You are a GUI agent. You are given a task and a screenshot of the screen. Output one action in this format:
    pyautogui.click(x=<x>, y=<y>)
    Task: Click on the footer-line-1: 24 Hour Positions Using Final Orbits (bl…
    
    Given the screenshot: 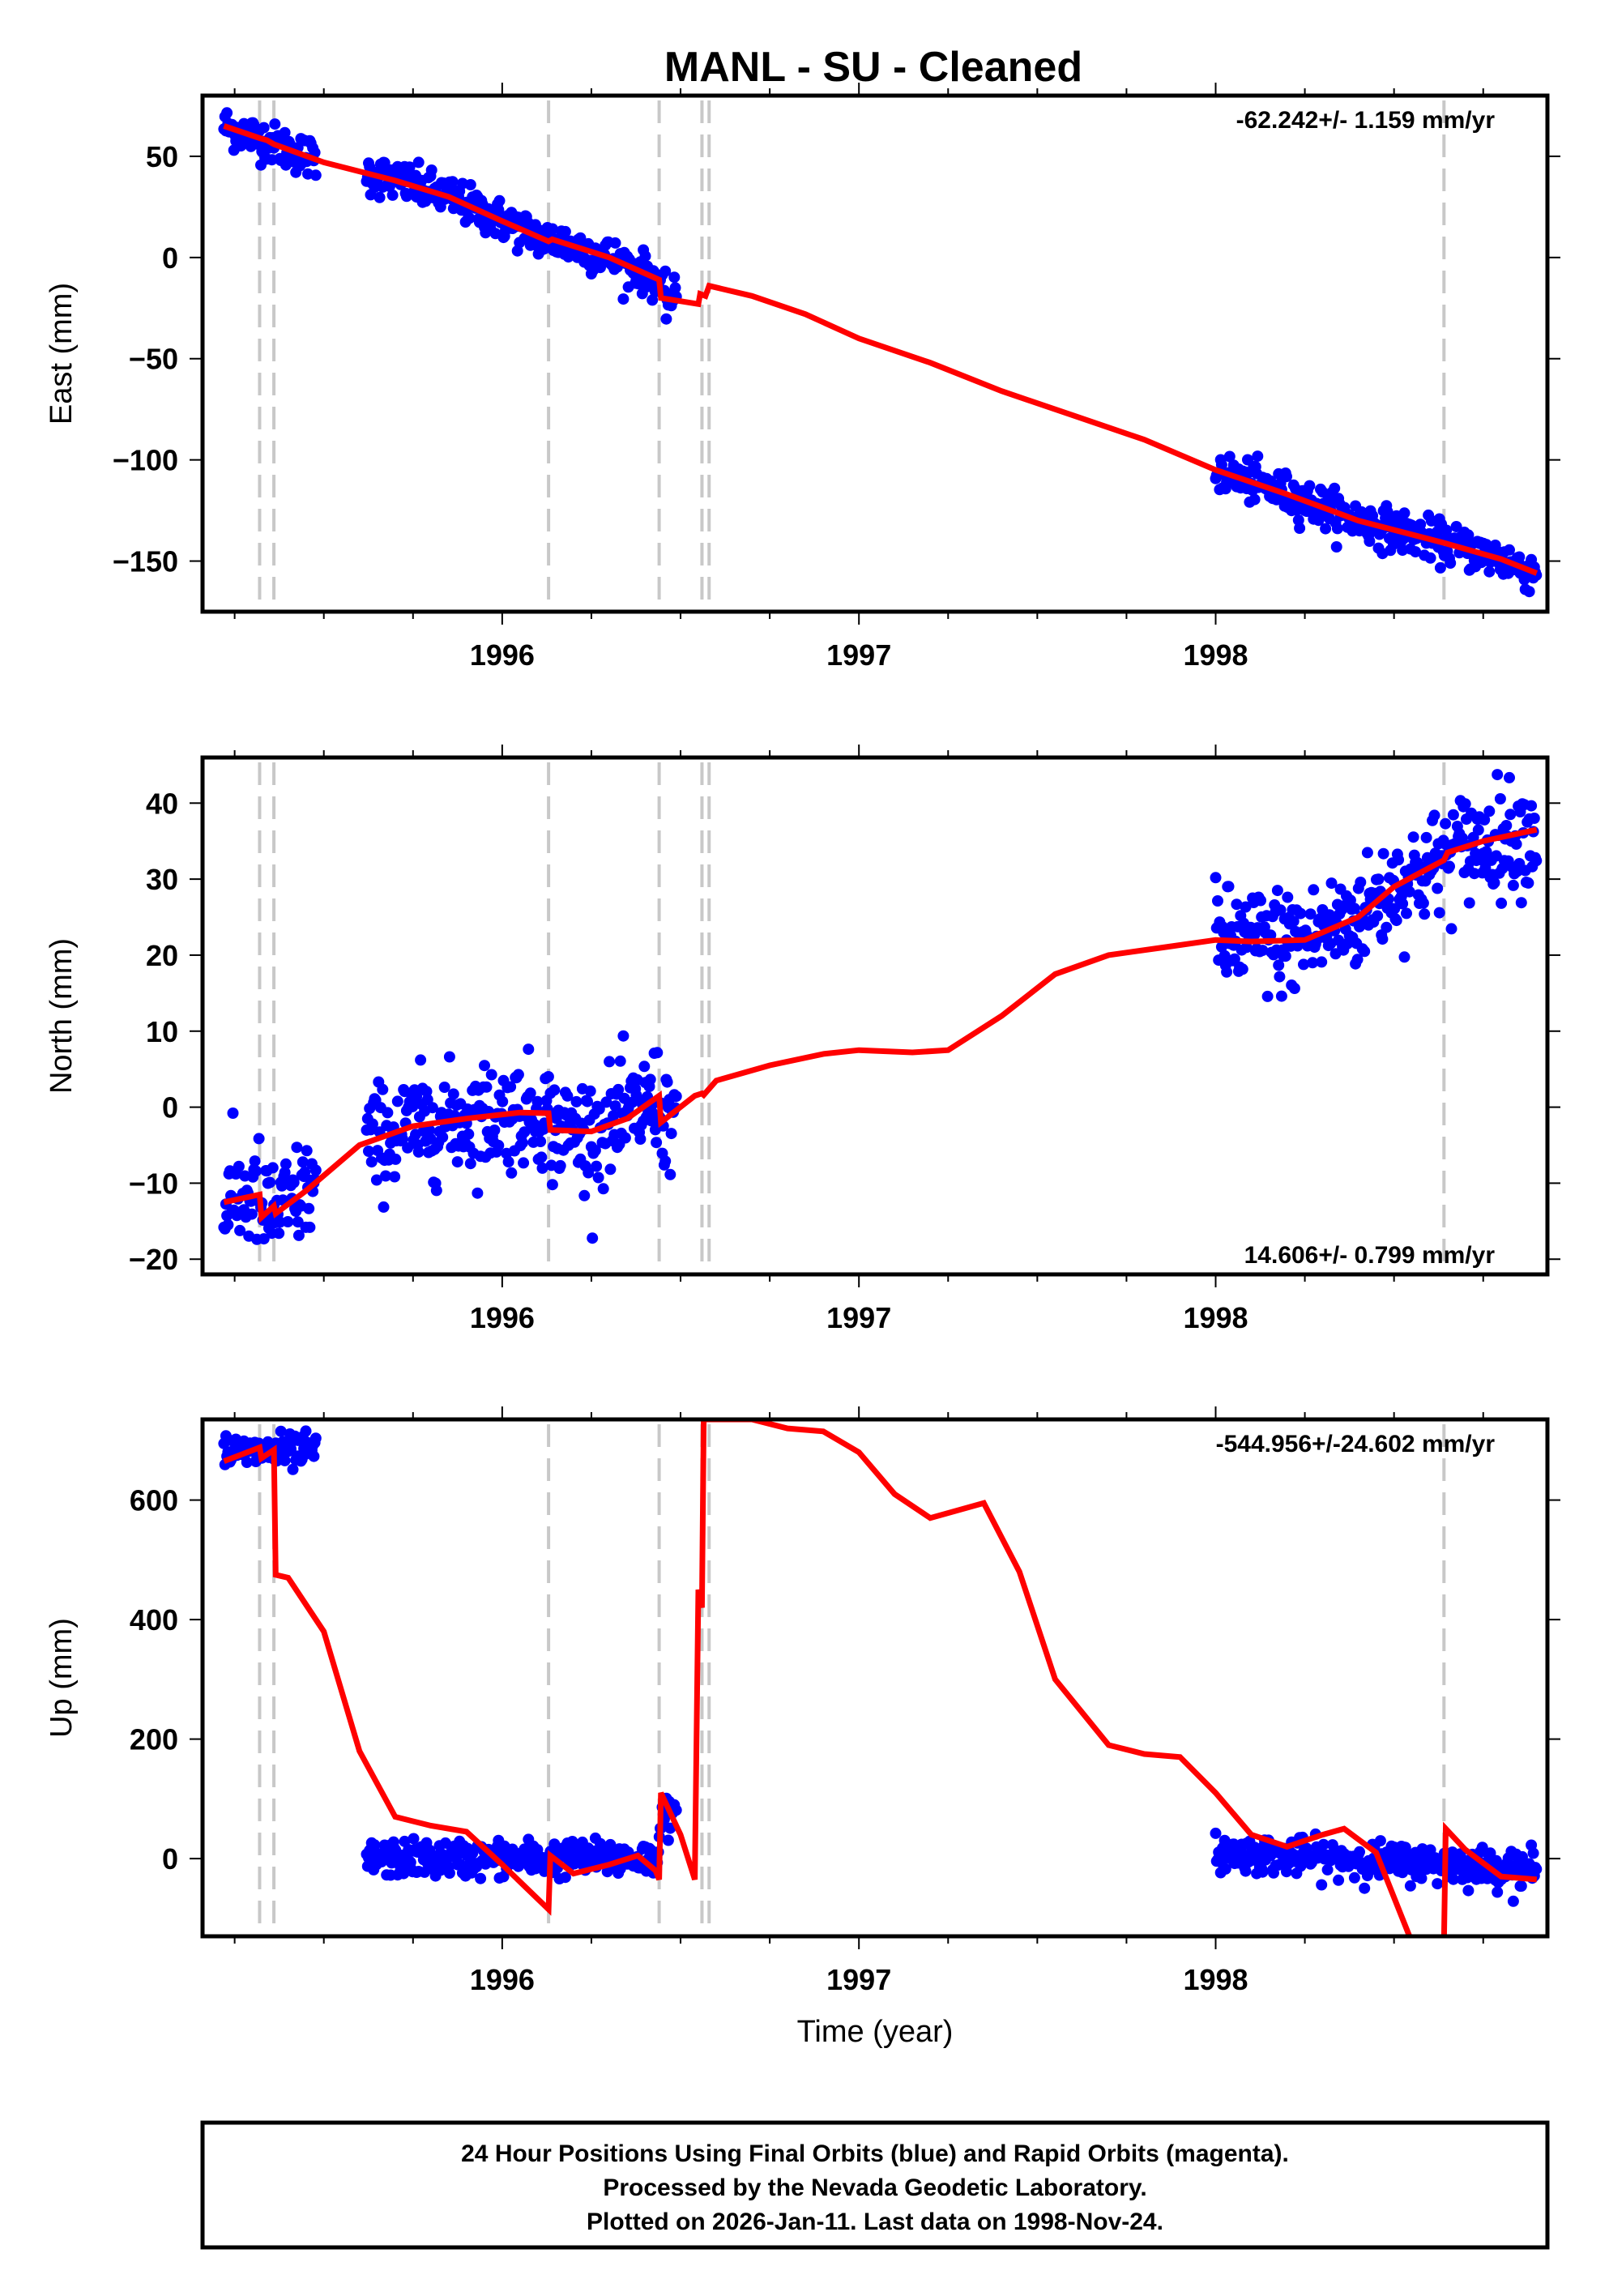 What is the action you would take?
    pyautogui.click(x=875, y=2153)
    